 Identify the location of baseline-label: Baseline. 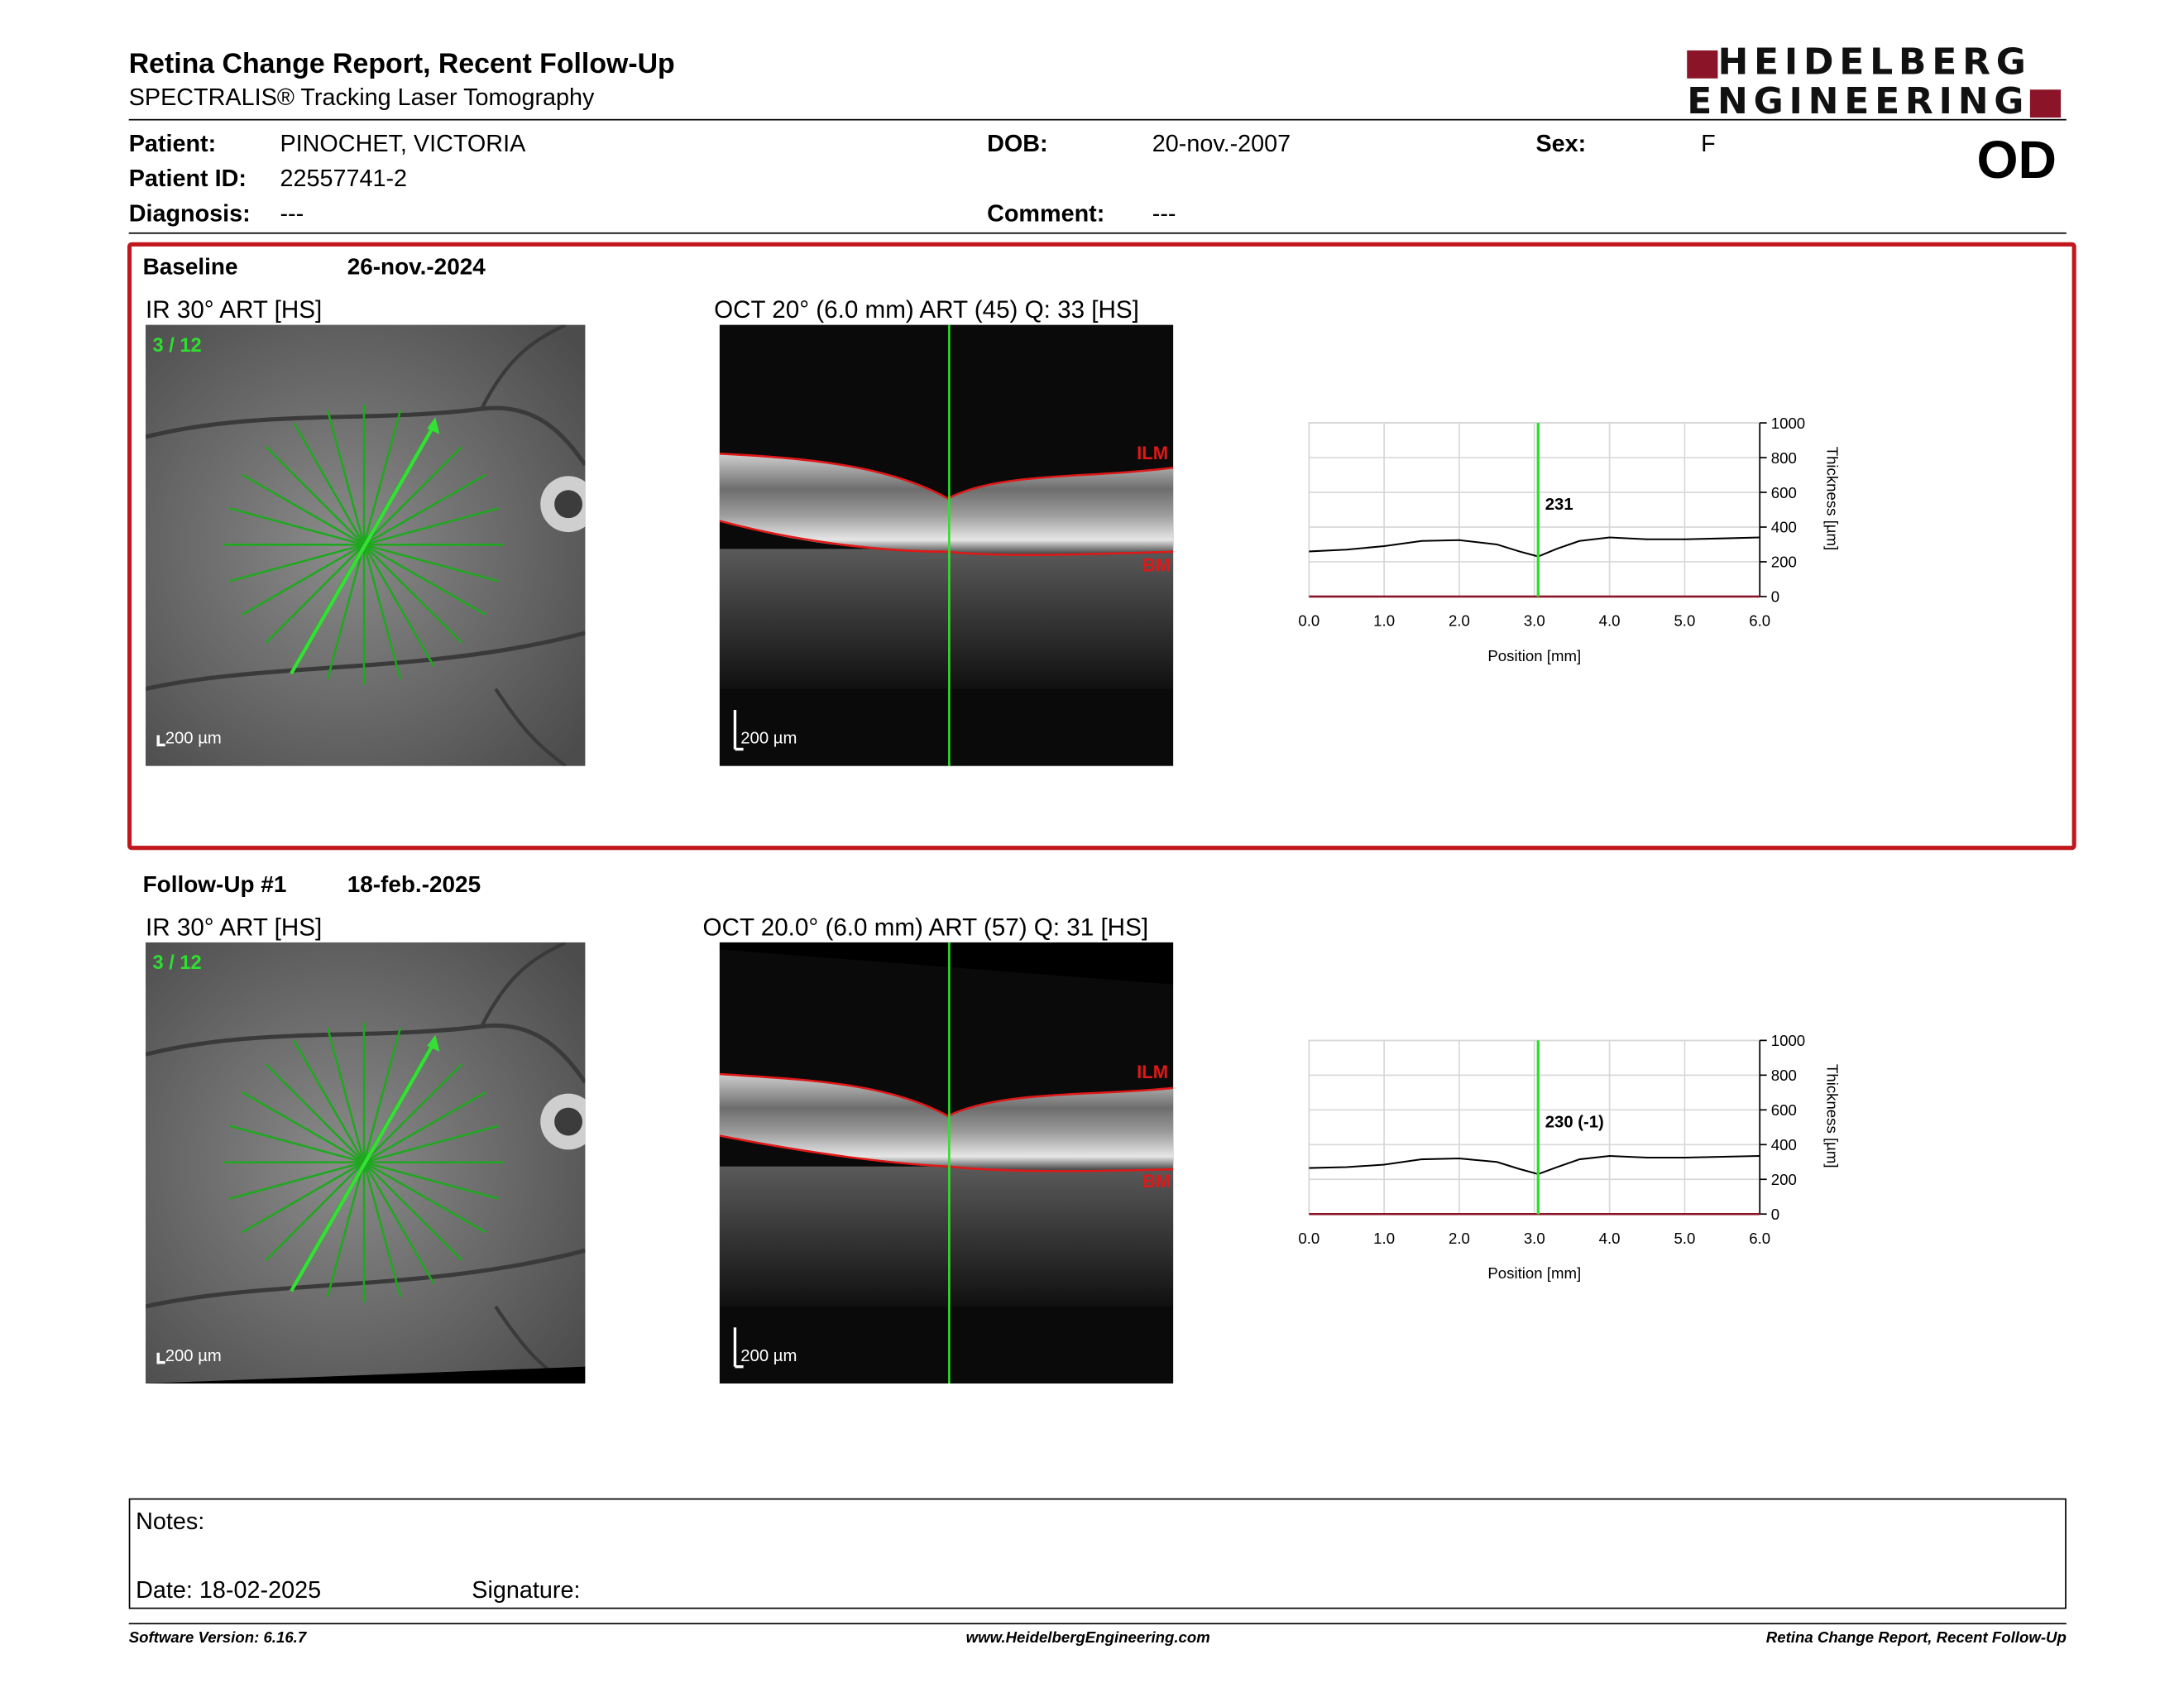
(190, 267).